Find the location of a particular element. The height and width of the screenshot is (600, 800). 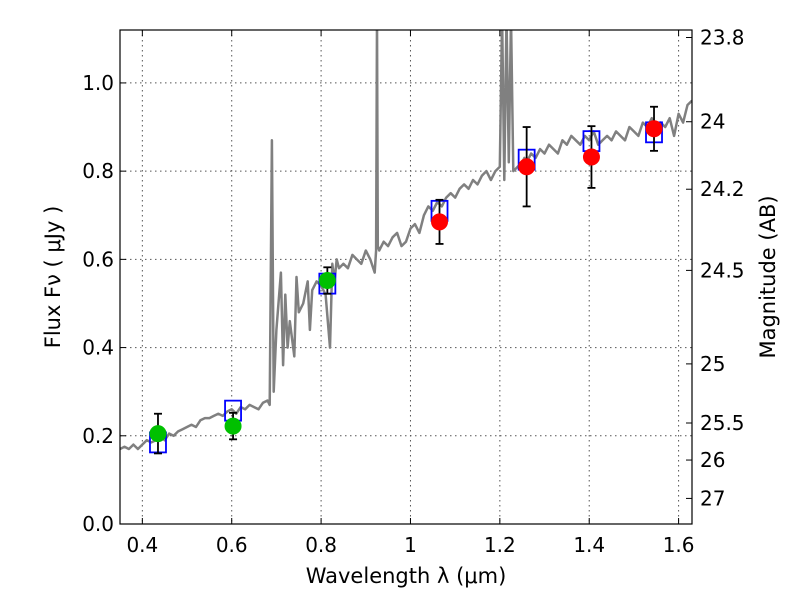

y2-tick-label: 24 is located at coordinates (712, 122).